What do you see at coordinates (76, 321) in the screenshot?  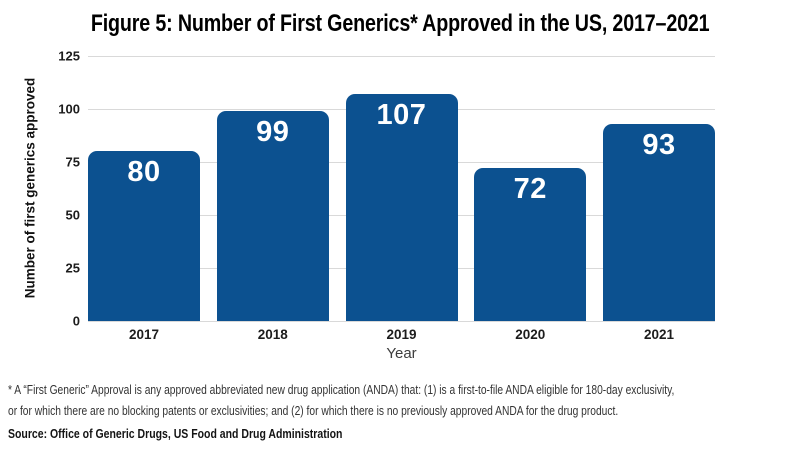 I see `y-tick-label-0: 0` at bounding box center [76, 321].